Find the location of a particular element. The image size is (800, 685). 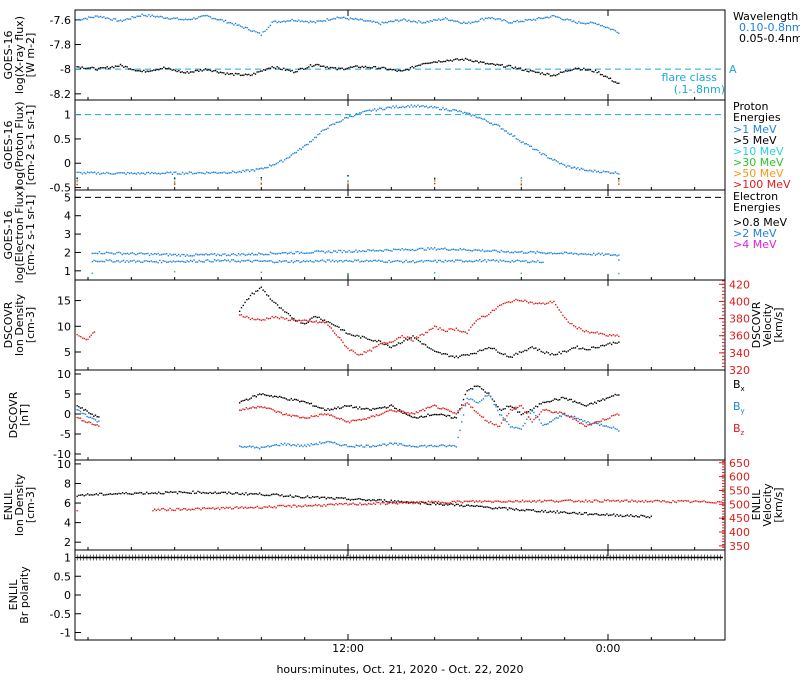

right-axis-label-line: ENLIL is located at coordinates (756, 505).